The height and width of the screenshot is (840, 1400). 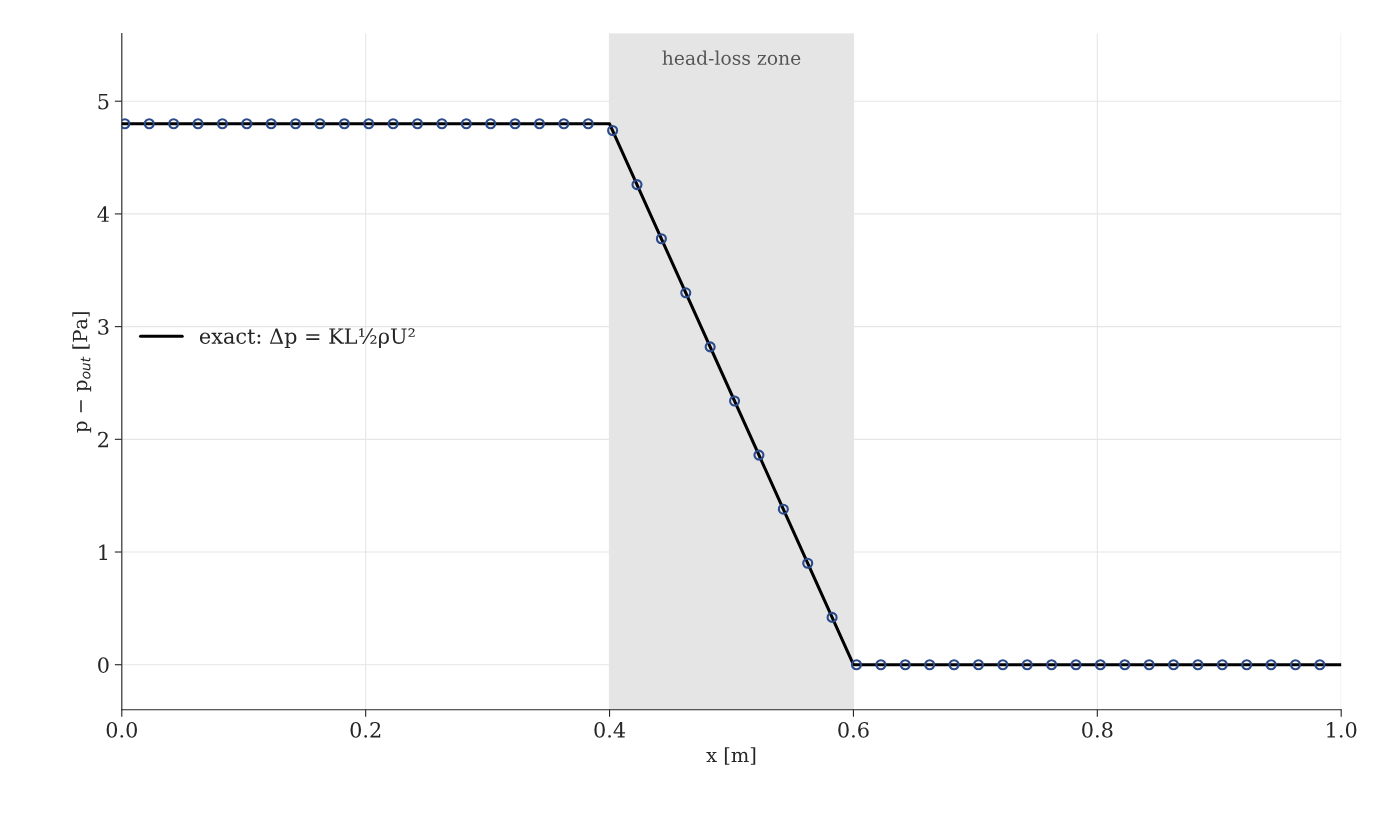 What do you see at coordinates (1342, 729) in the screenshot?
I see `x-tick-label: 1.0` at bounding box center [1342, 729].